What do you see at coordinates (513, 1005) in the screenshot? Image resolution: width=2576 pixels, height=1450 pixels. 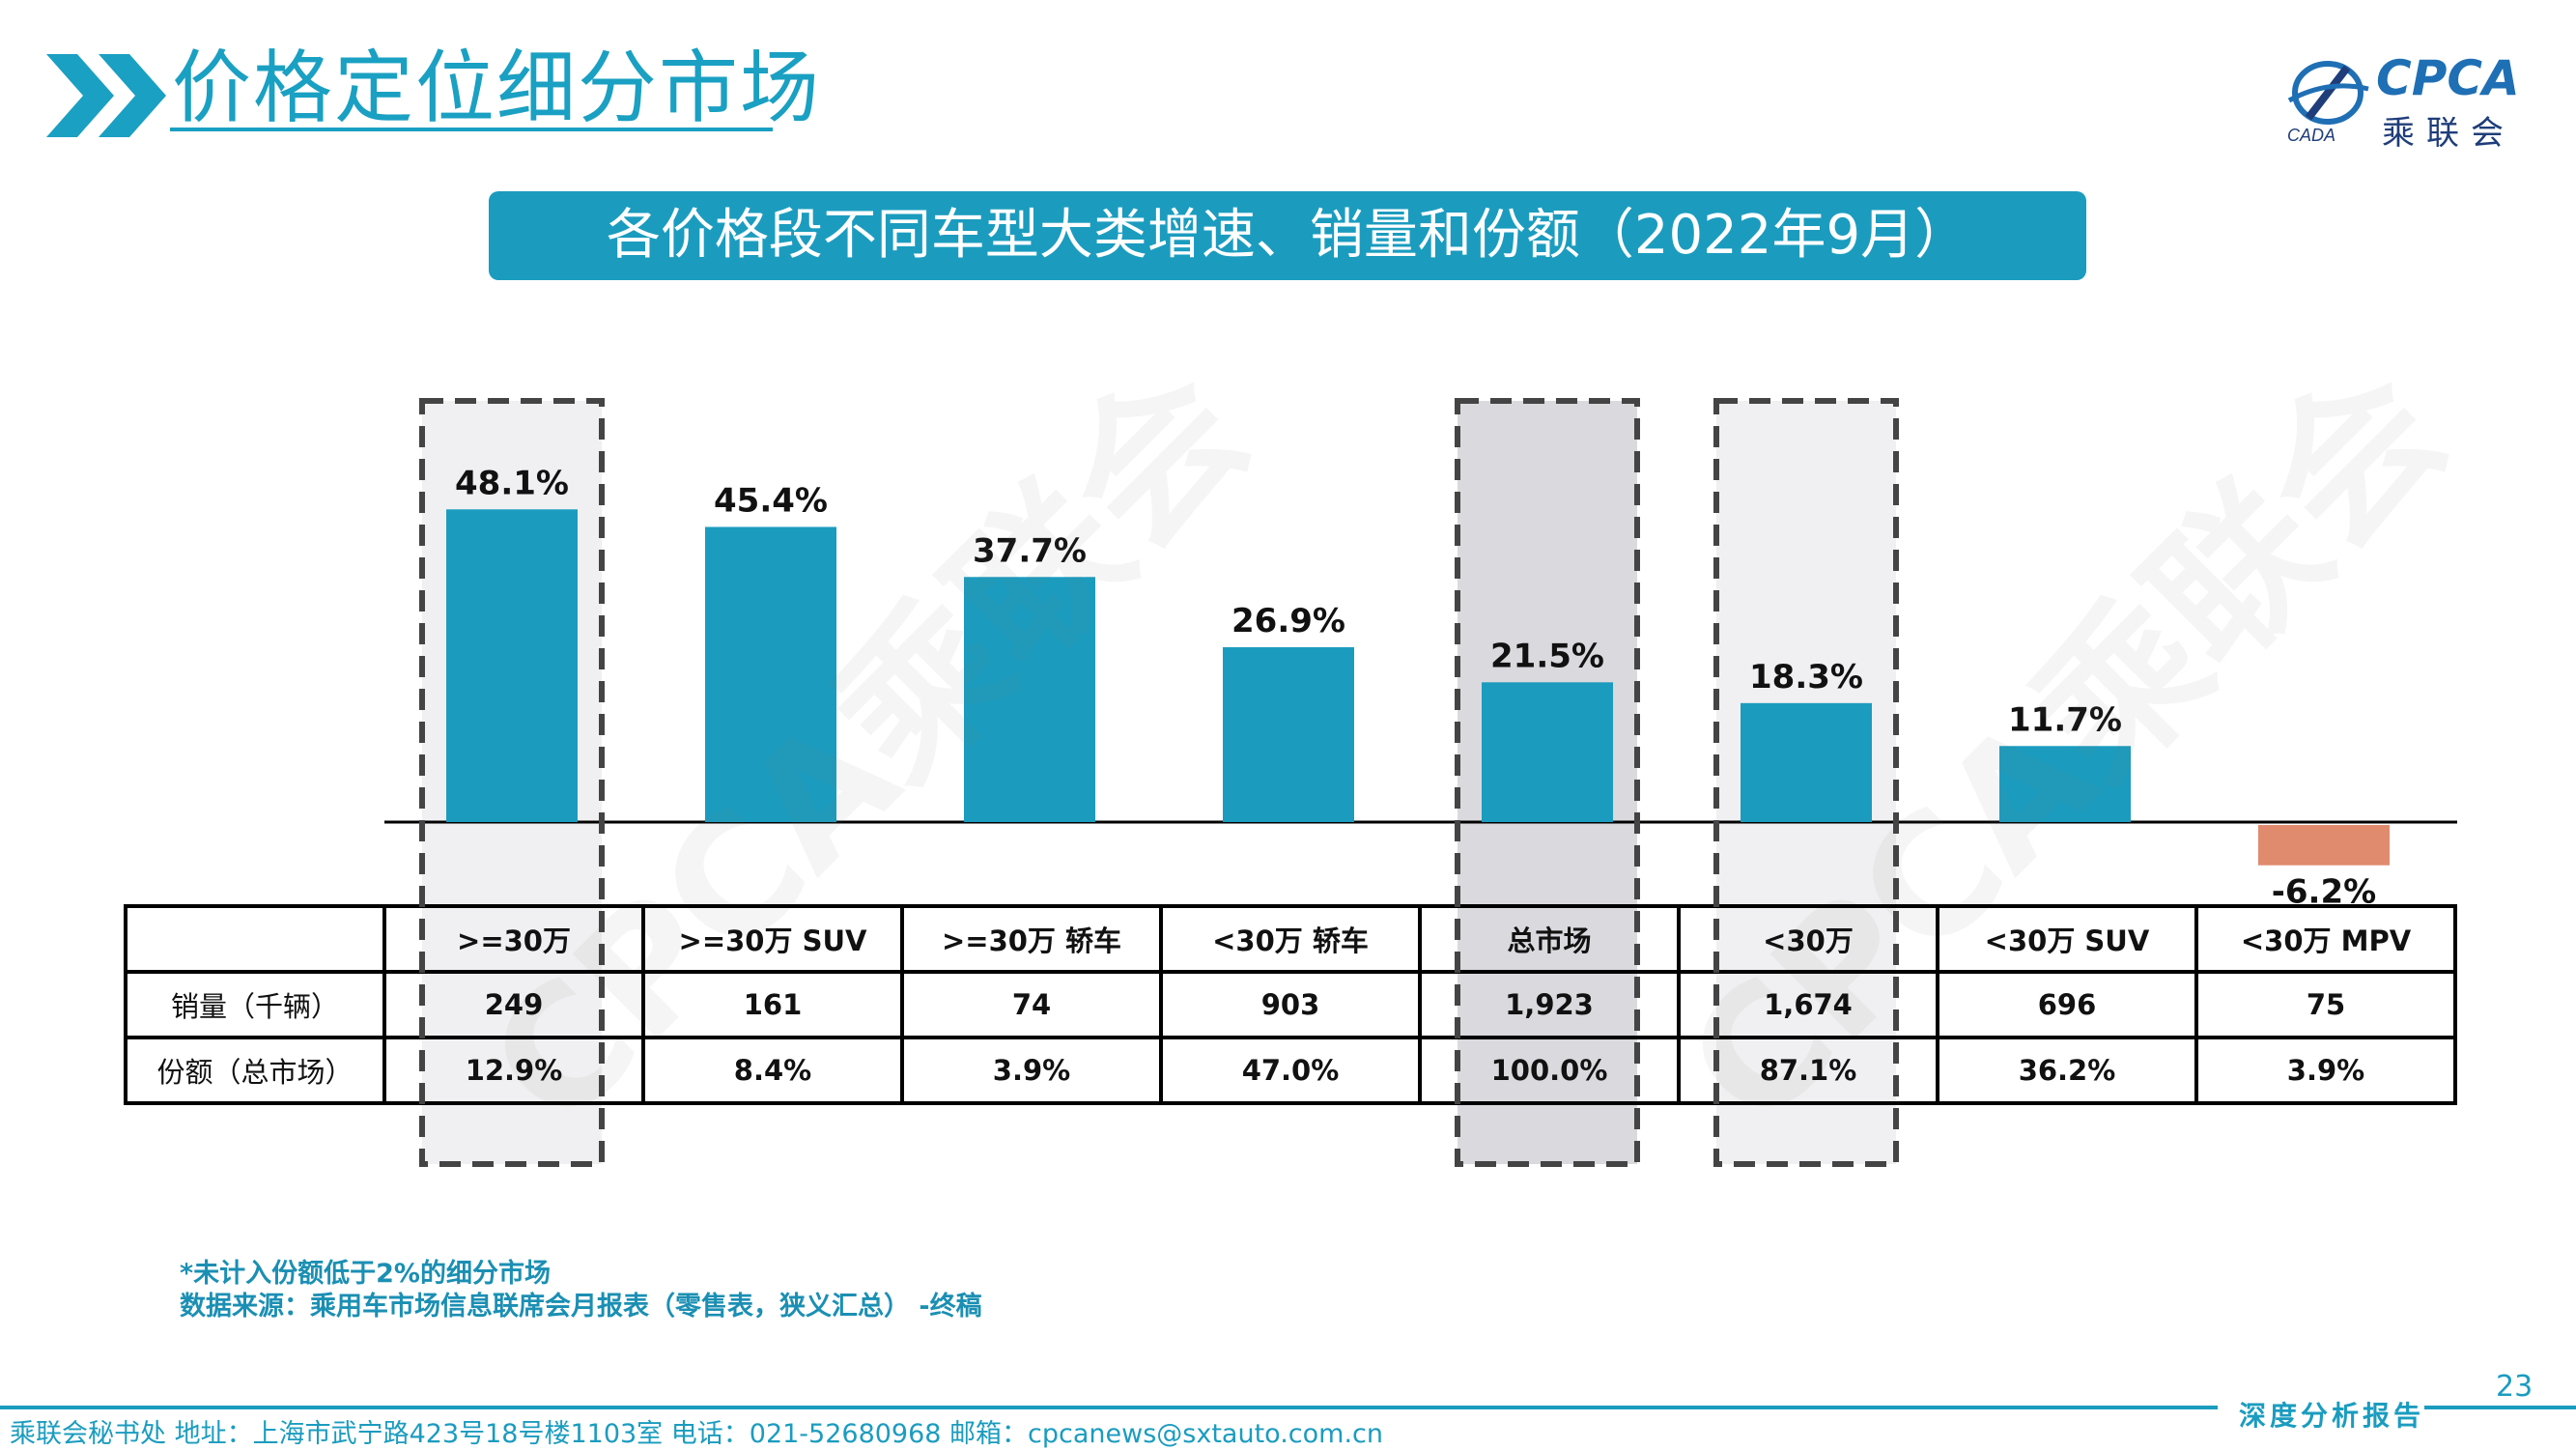 I see `table-cell: 249` at bounding box center [513, 1005].